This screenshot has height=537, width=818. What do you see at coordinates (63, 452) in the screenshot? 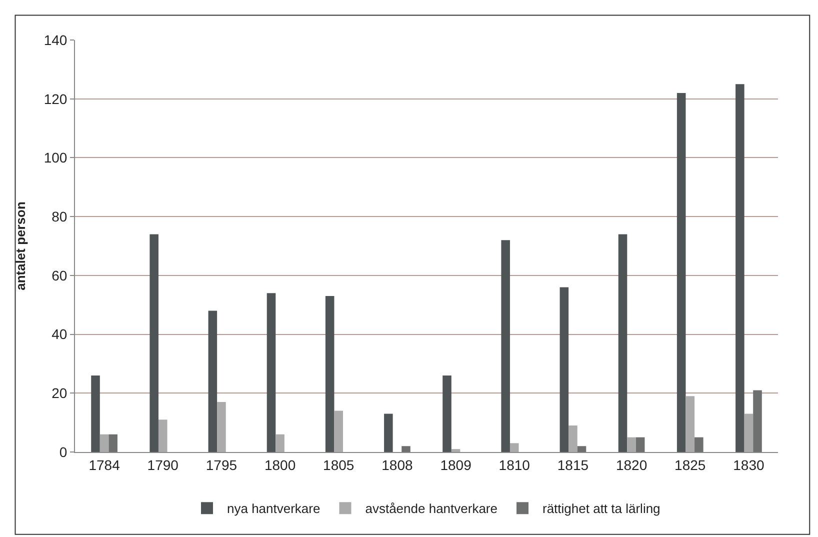
I see `y-tick-label: 0` at bounding box center [63, 452].